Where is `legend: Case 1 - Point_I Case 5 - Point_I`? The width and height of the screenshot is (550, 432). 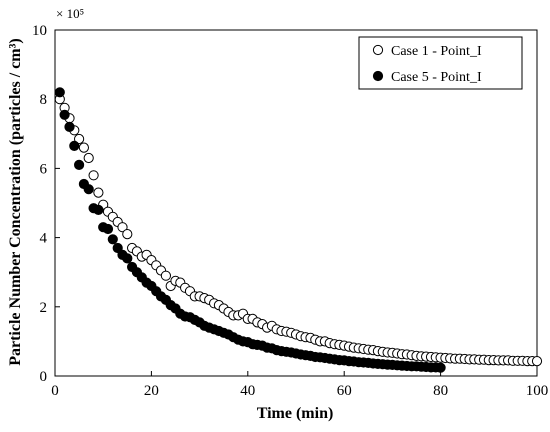
legend: Case 1 - Point_I Case 5 - Point_I is located at coordinates (440, 63).